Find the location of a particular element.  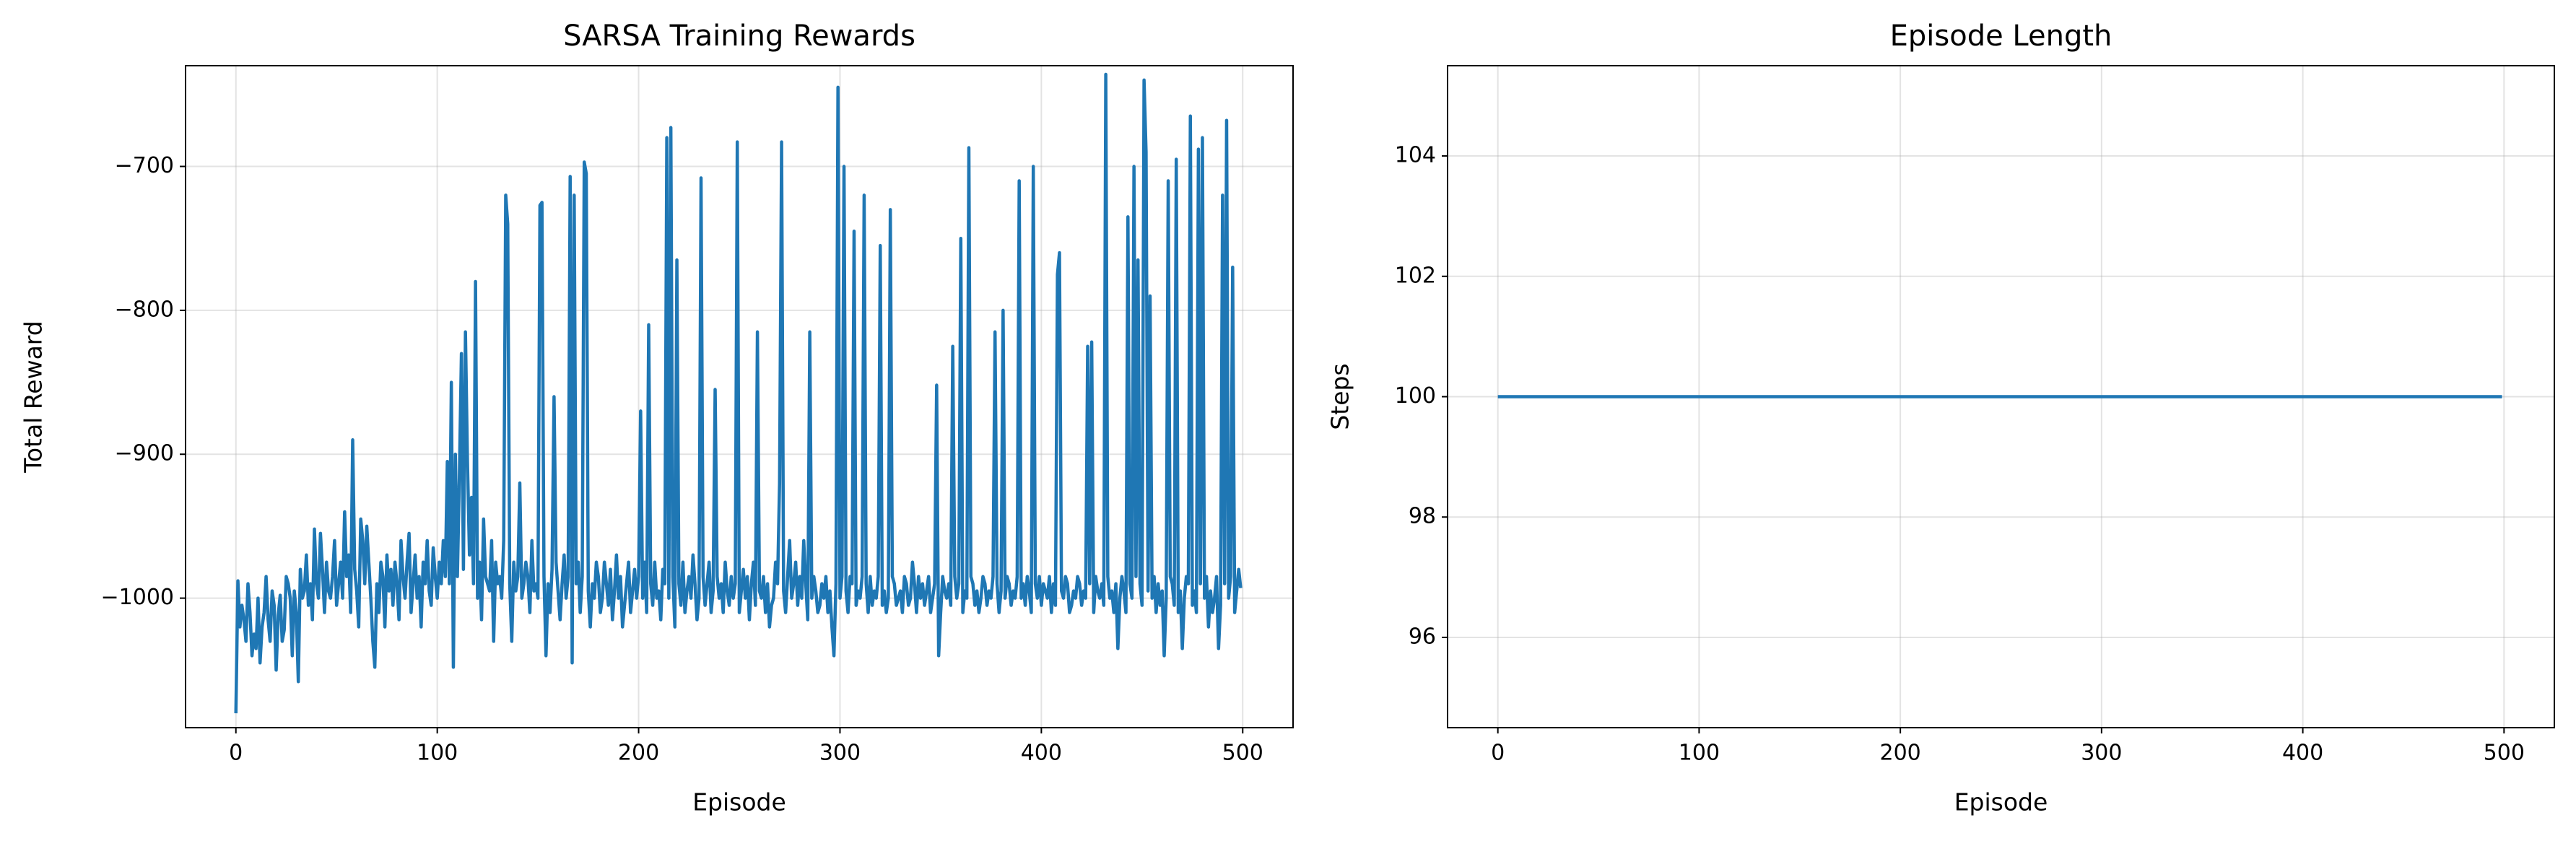

chart-title: Episode Length is located at coordinates (2001, 36).